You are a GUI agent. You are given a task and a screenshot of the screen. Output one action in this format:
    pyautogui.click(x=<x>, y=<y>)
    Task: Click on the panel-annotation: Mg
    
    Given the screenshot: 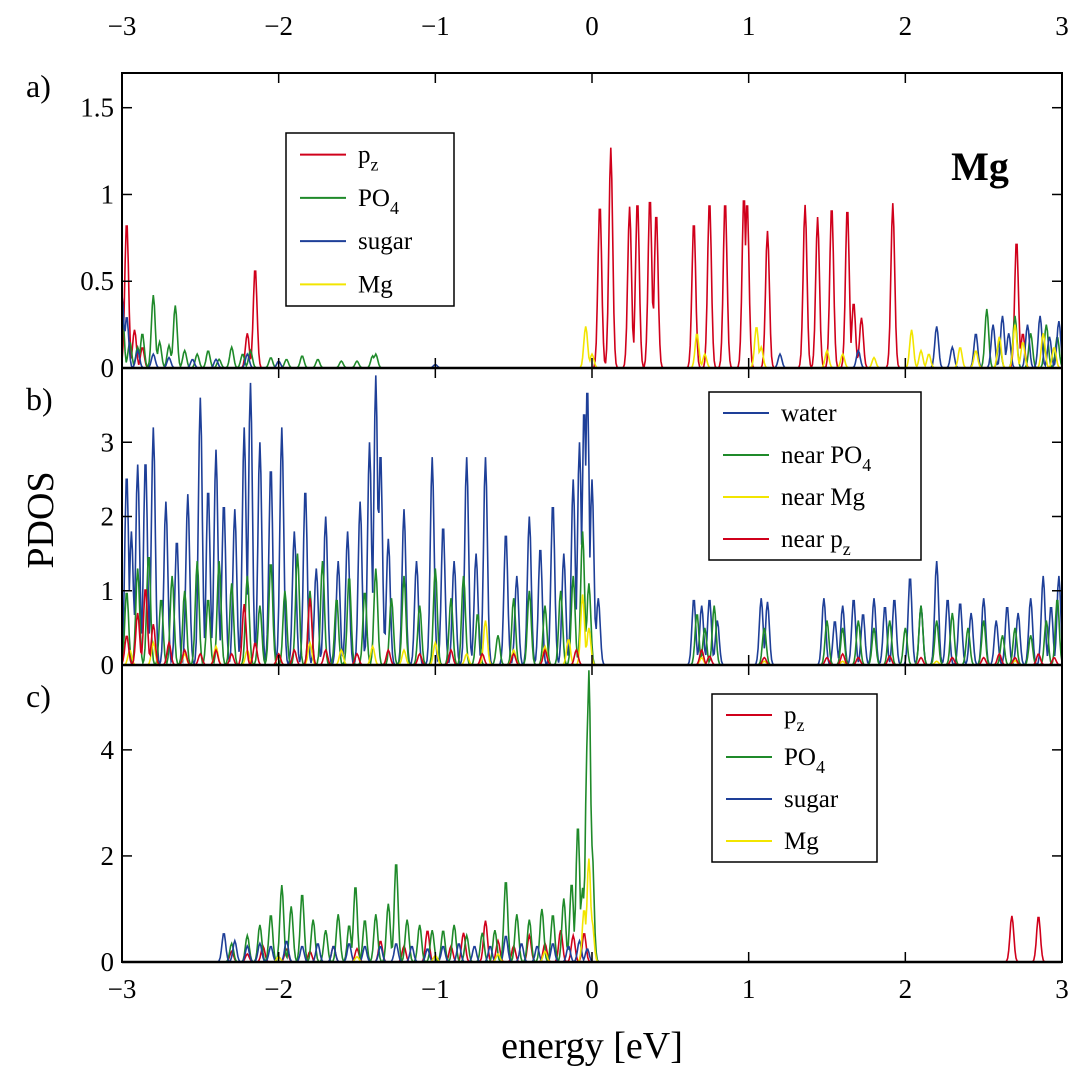 What is the action you would take?
    pyautogui.click(x=980, y=166)
    